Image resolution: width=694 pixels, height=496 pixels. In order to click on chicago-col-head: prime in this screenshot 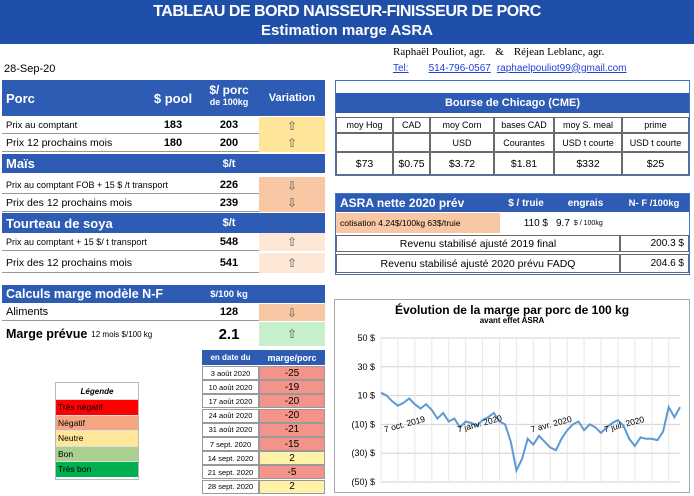, I will do `click(655, 125)`.